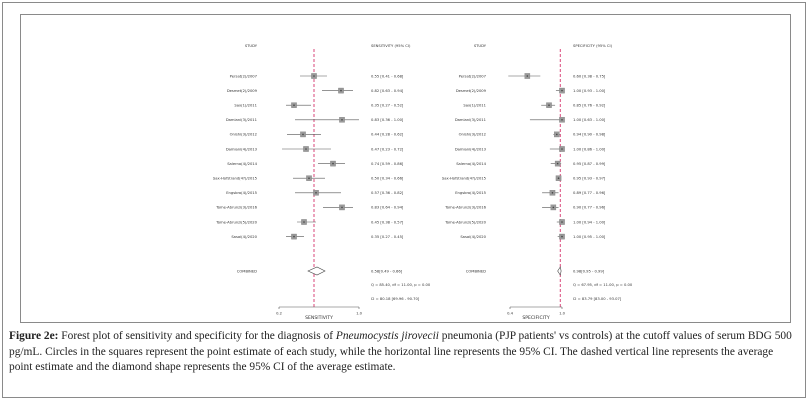  What do you see at coordinates (589, 149) in the screenshot?
I see `estimate-label: 1.00 [0.86 - 1.00]` at bounding box center [589, 149].